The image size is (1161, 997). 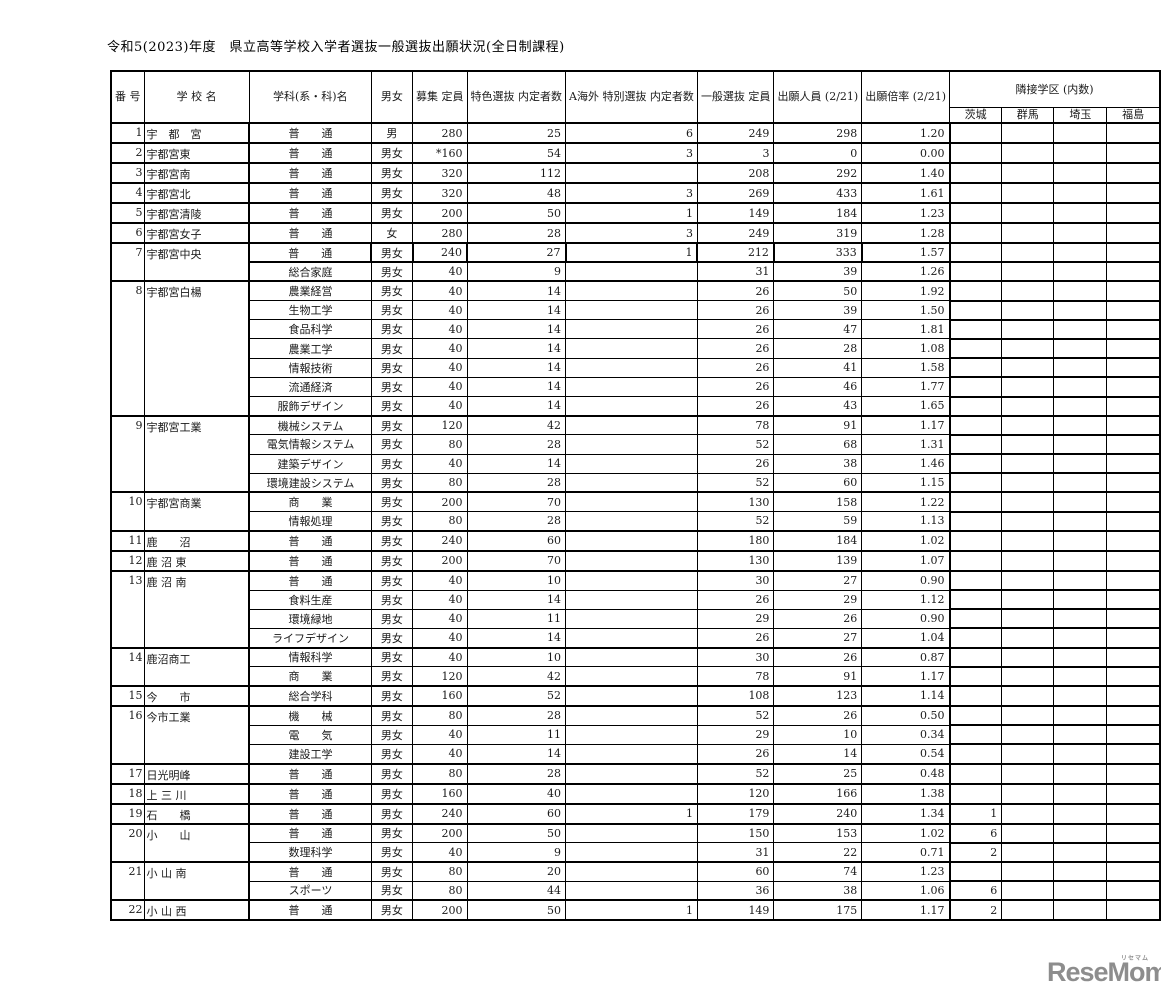 I want to click on cell-applicants: 28, so click(x=818, y=348).